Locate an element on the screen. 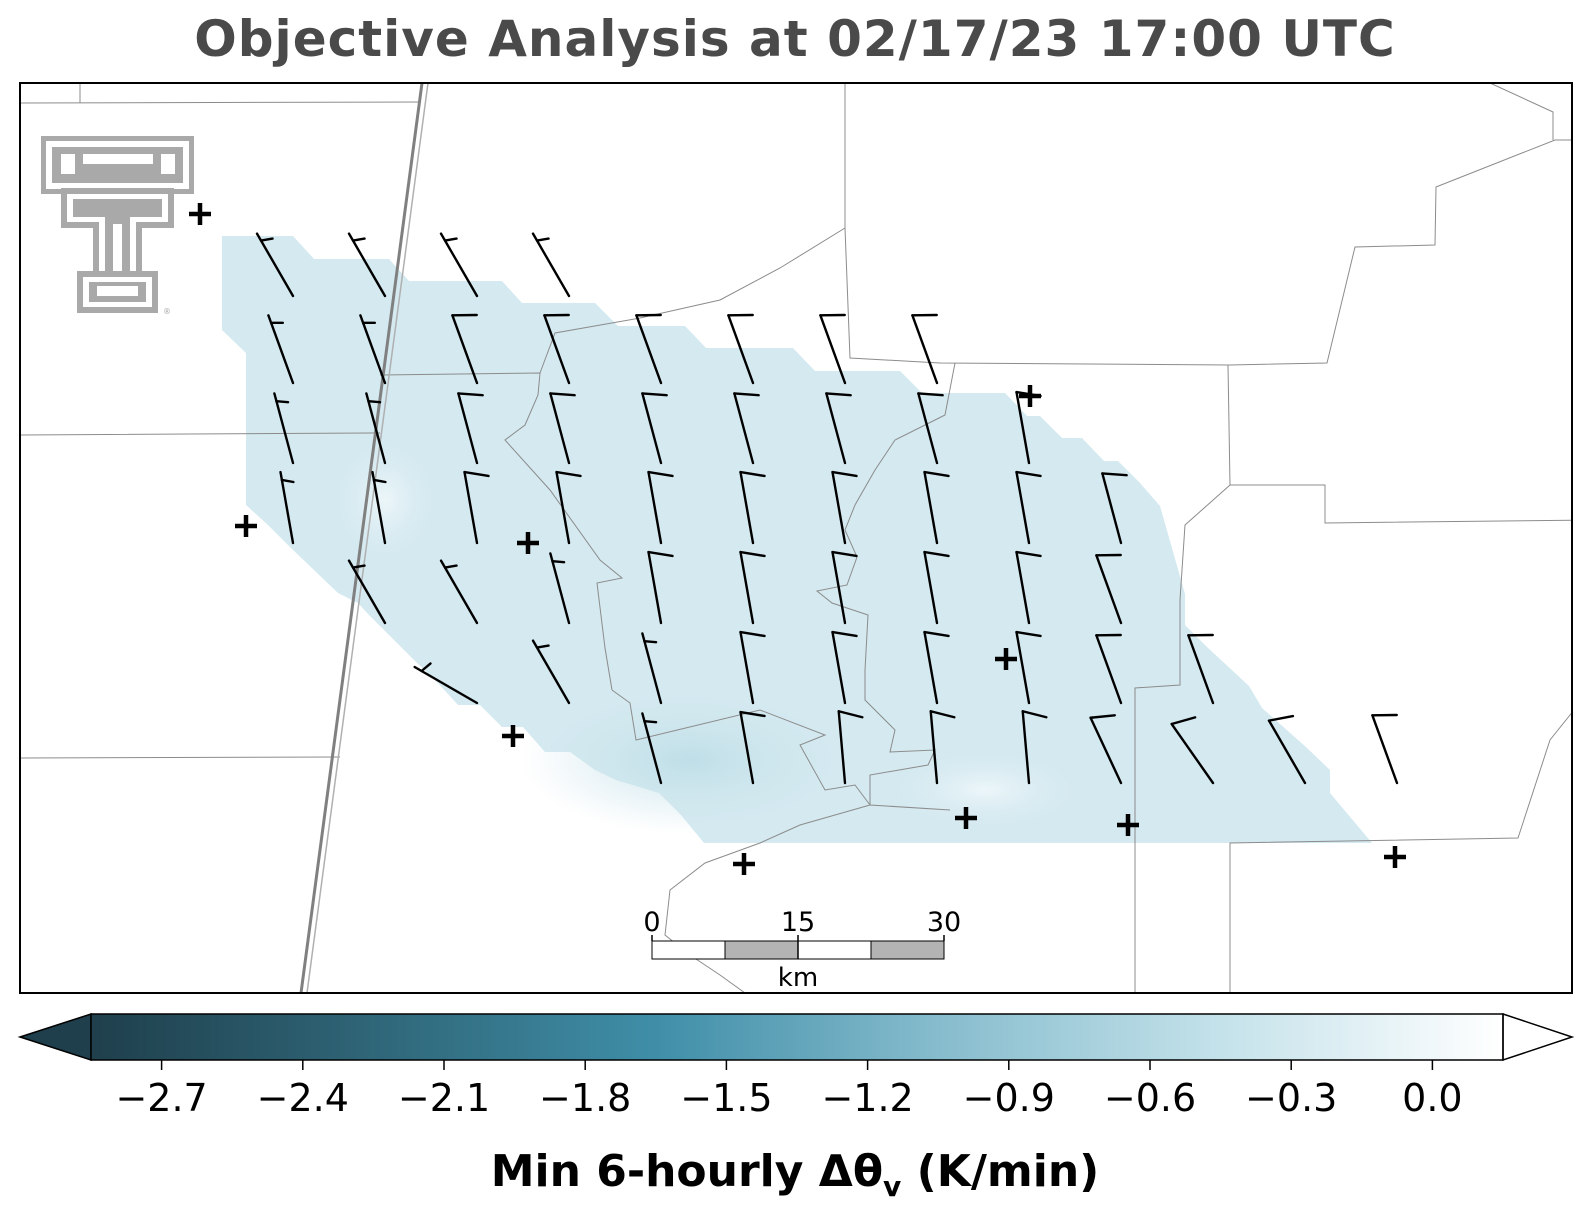 The image size is (1590, 1217). scale-bar-tick-0: 0 is located at coordinates (651, 922).